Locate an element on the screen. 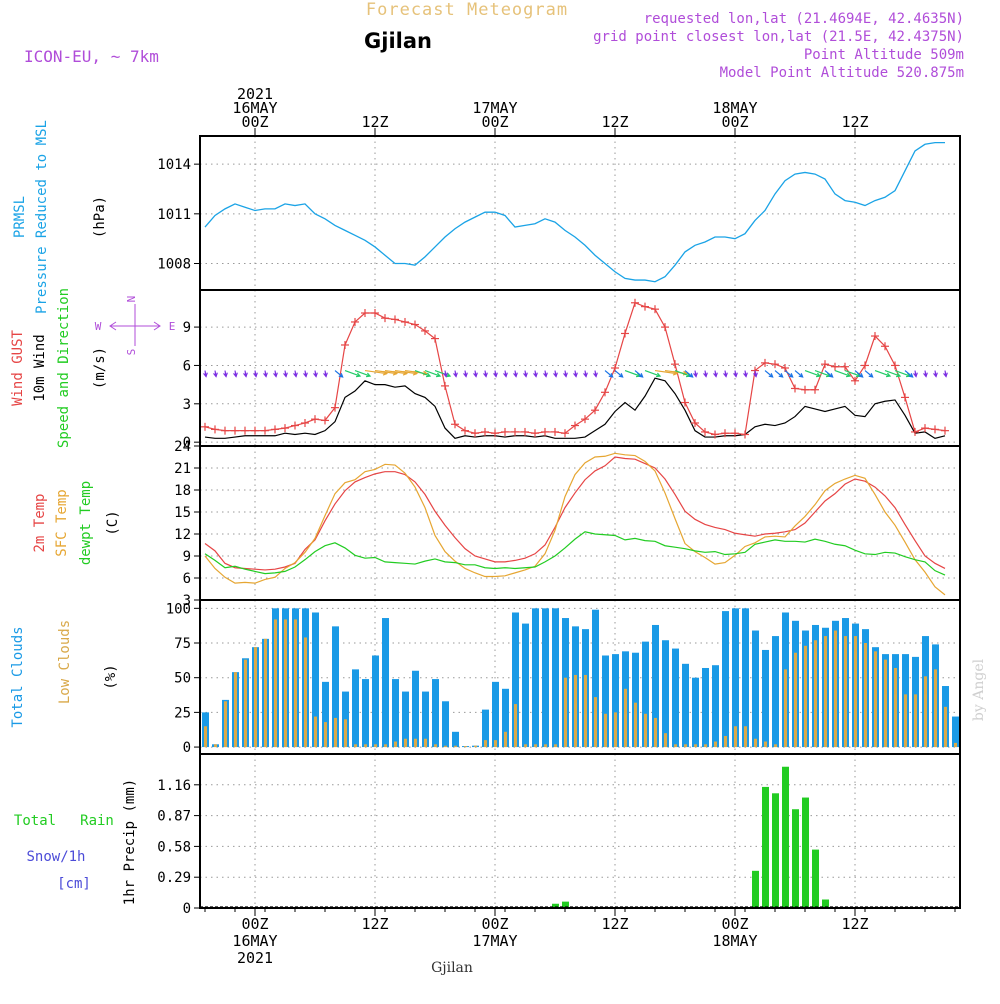  compass-arrows is located at coordinates (135, 325).